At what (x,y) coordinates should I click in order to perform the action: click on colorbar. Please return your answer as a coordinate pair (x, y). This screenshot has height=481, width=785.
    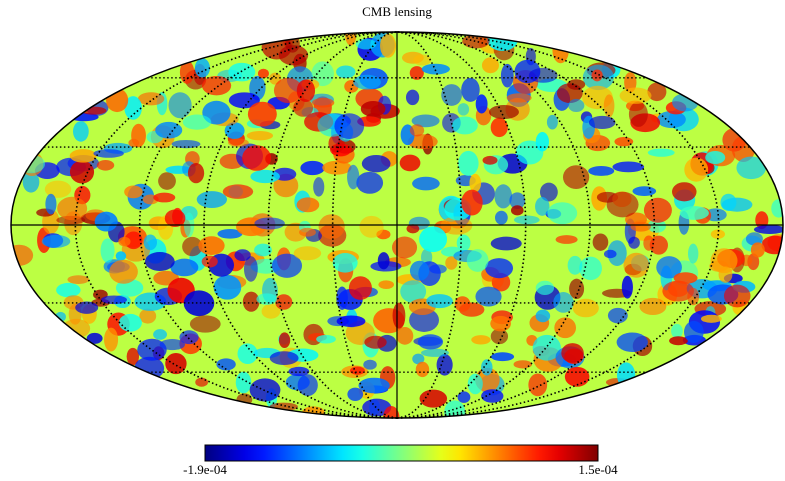
    Looking at the image, I should click on (401, 453).